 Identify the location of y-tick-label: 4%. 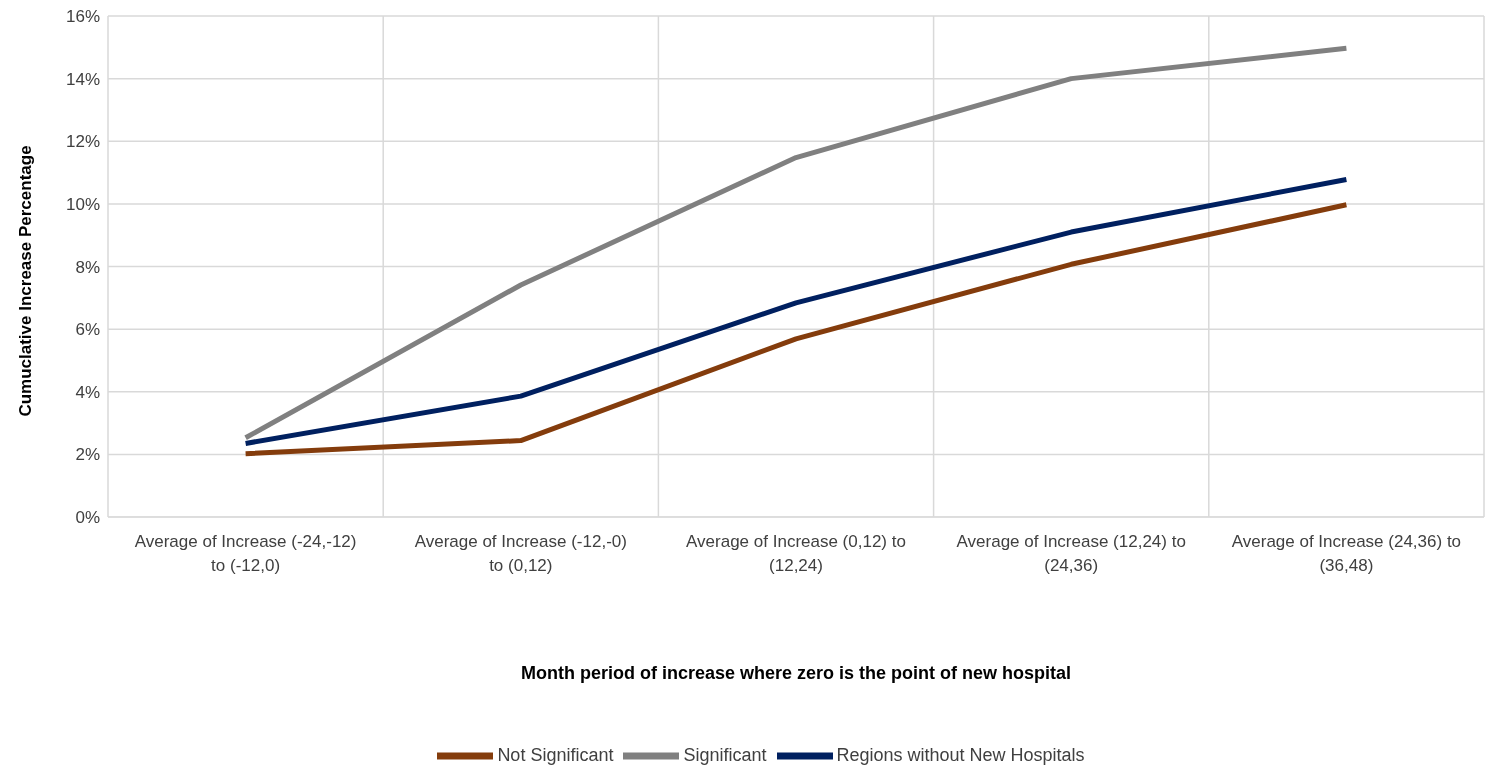
(87, 392).